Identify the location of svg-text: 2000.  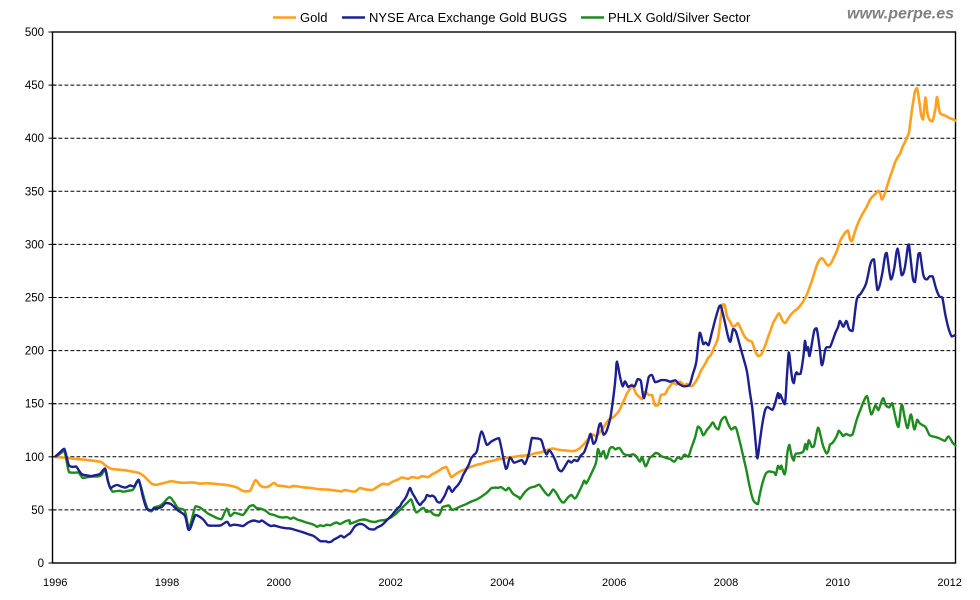
(279, 583).